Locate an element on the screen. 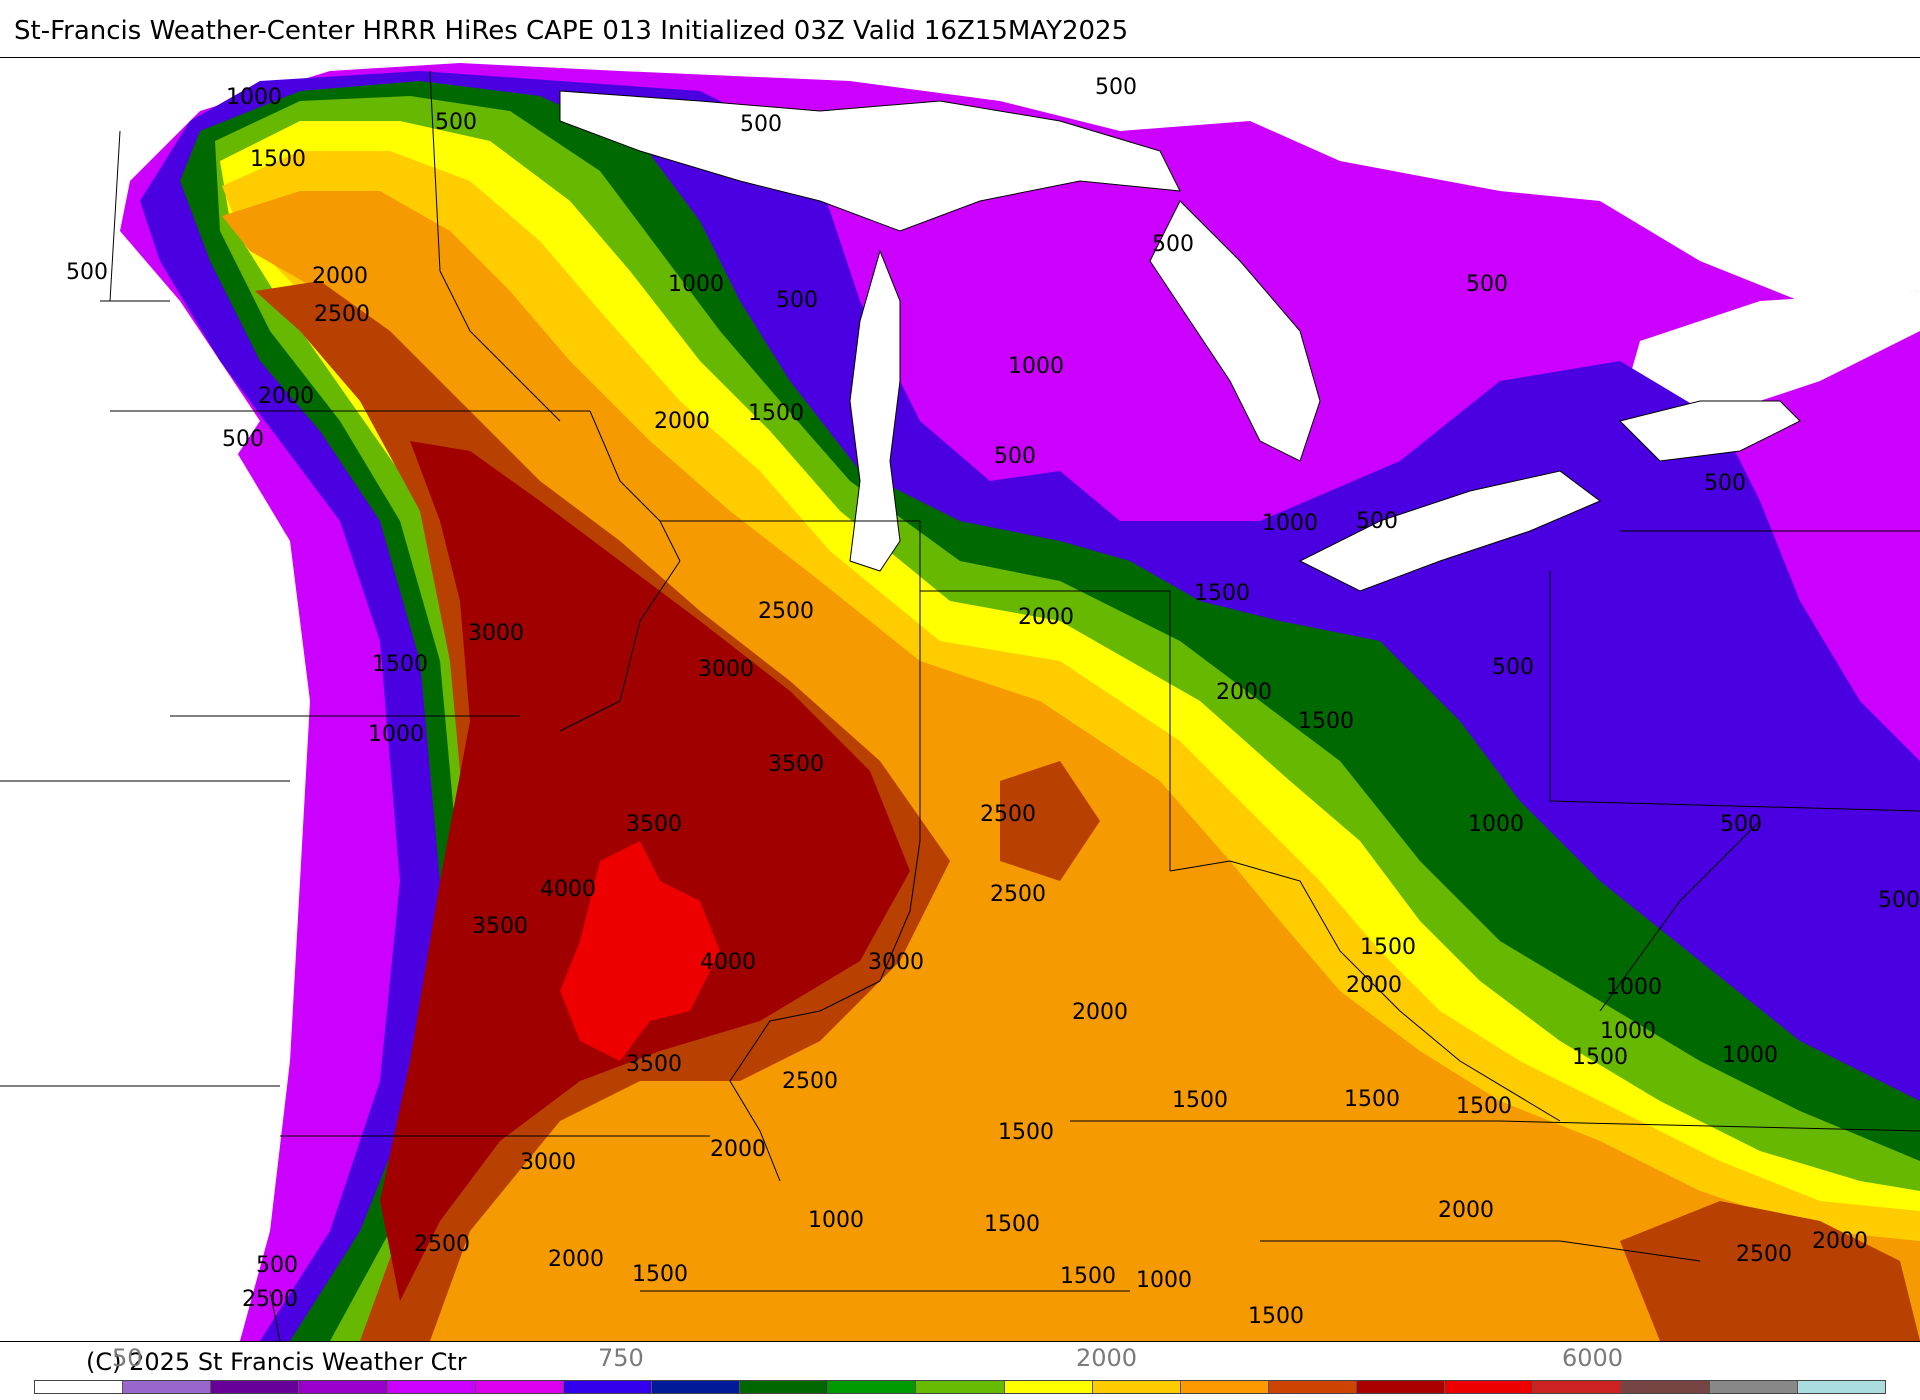  cape-colorbar is located at coordinates (960, 1387).